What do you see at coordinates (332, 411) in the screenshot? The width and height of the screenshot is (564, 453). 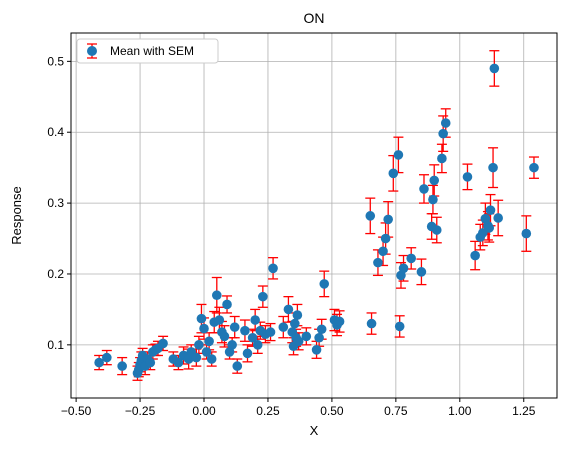 I see `x-tick-label: 0.50` at bounding box center [332, 411].